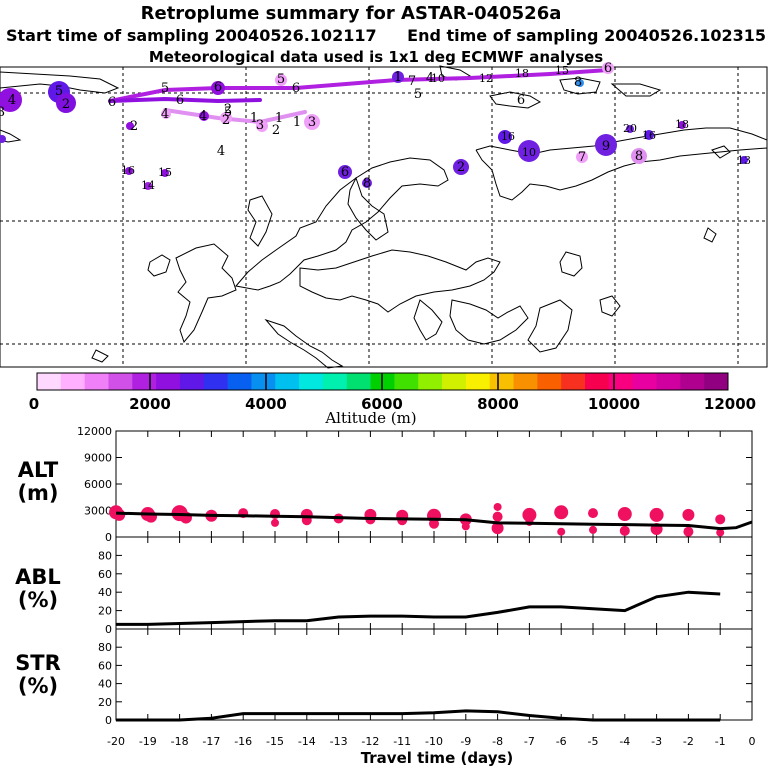 This screenshot has width=768, height=768. What do you see at coordinates (498, 404) in the screenshot?
I see `colorbar-tick-label: 8000` at bounding box center [498, 404].